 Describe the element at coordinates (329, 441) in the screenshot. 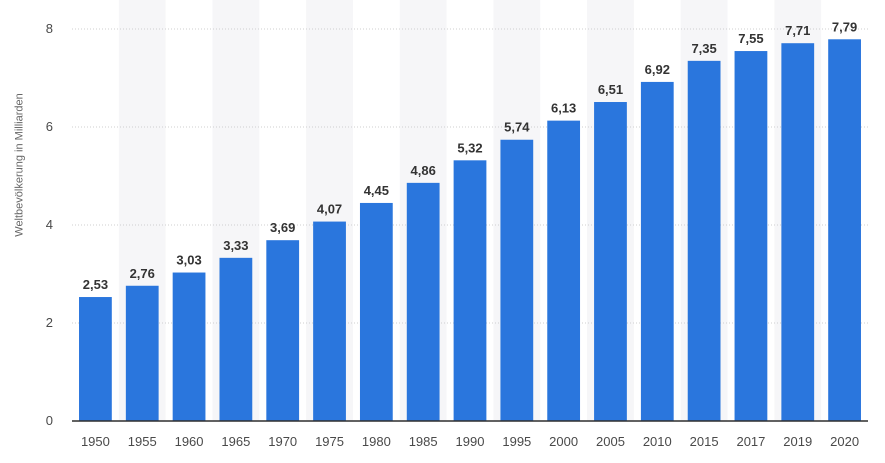

I see `x-tick-label: 1975` at that location.